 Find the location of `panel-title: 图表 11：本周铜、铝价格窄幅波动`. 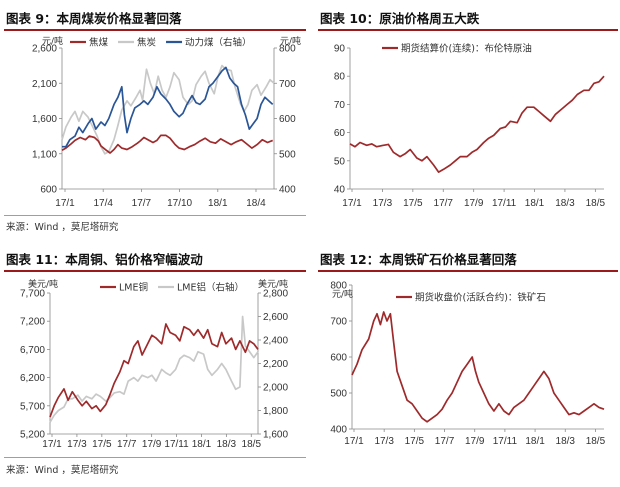

panel-title: 图表 11：本周铜、铝价格窄幅波动 is located at coordinates (104, 259).